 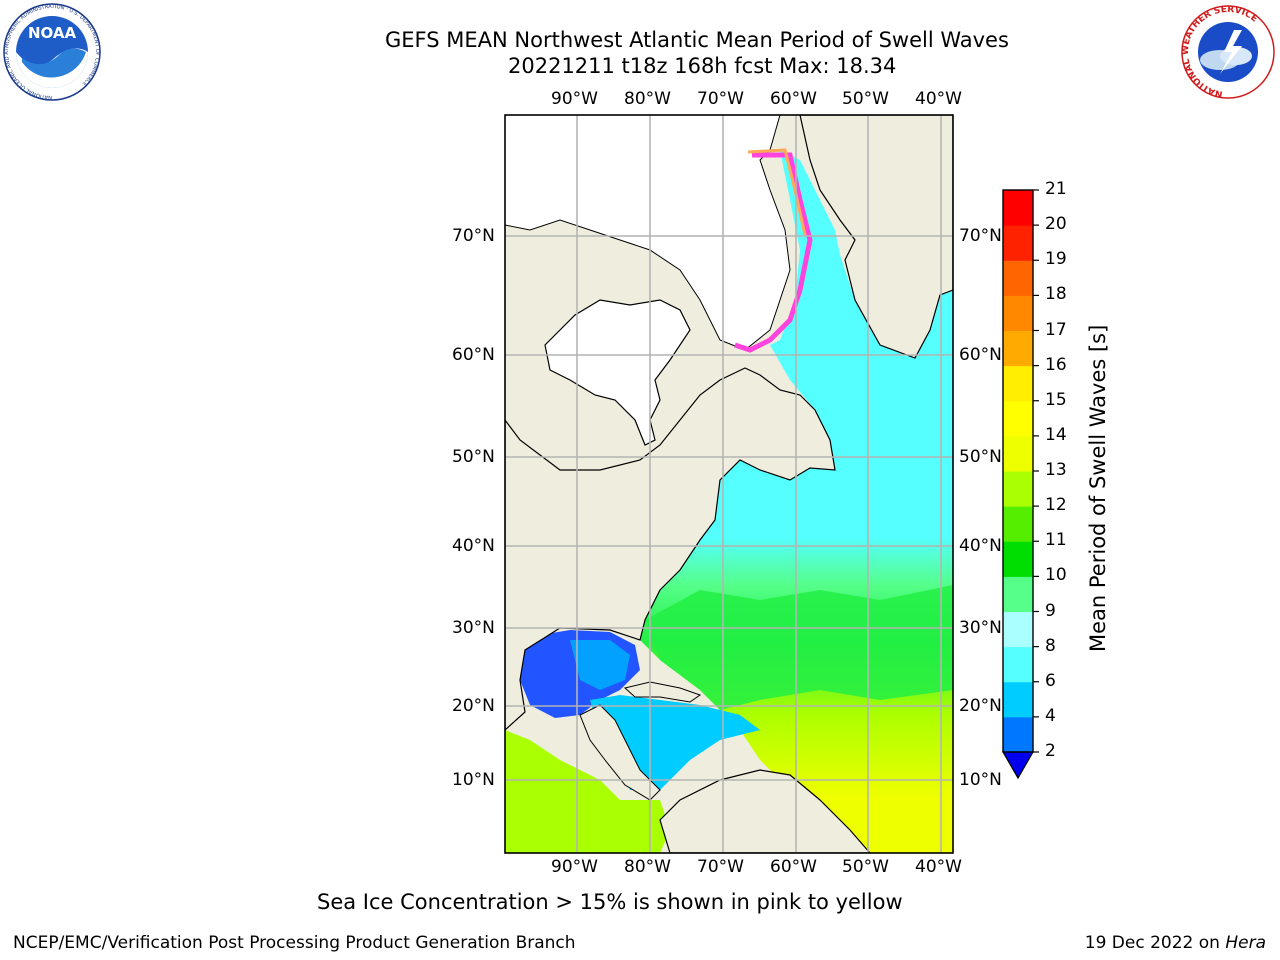 What do you see at coordinates (574, 867) in the screenshot?
I see `lon-label-bottom: 90°W` at bounding box center [574, 867].